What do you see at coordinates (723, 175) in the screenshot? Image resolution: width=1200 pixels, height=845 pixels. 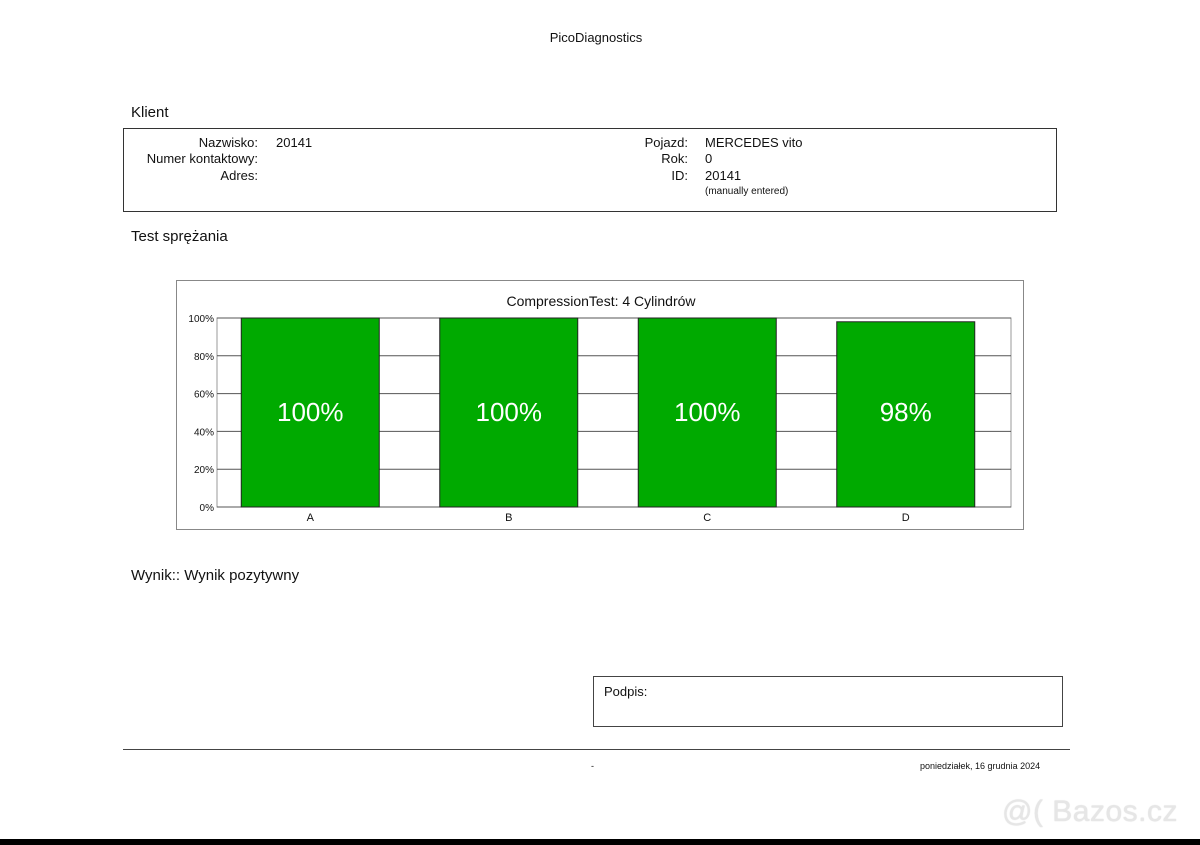 I see `id-value: 20141` at bounding box center [723, 175].